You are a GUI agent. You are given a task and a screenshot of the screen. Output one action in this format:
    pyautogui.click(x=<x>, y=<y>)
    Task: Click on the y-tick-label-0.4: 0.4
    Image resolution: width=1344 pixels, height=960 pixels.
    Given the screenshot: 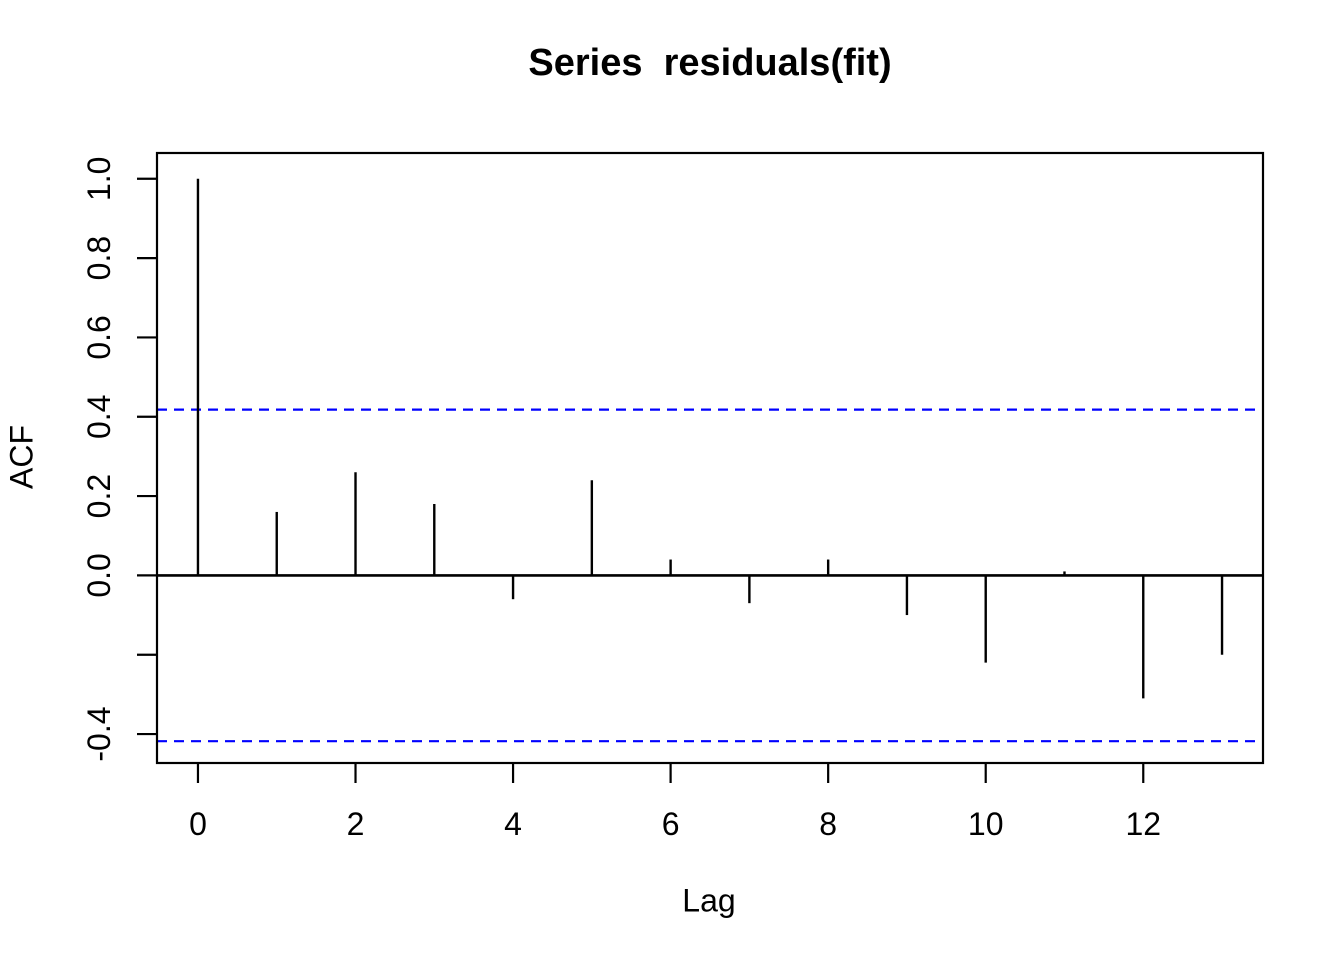 What is the action you would take?
    pyautogui.click(x=99, y=417)
    